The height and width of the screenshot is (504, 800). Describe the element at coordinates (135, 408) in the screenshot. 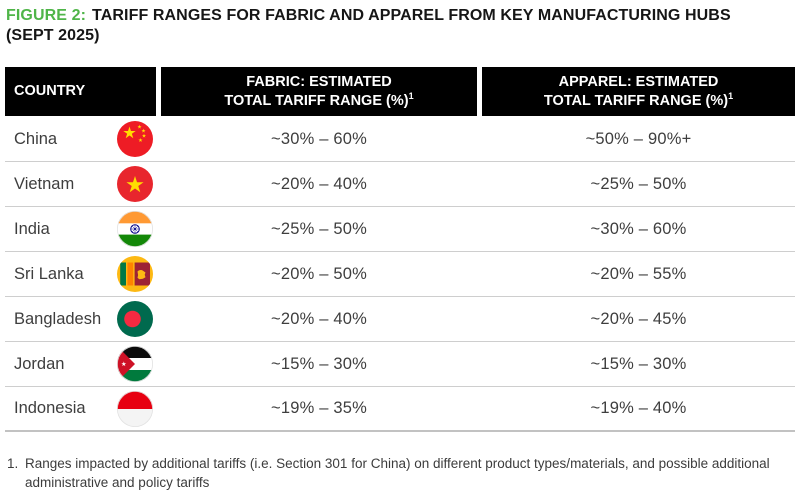

I see `indonesia-flag-icon` at that location.